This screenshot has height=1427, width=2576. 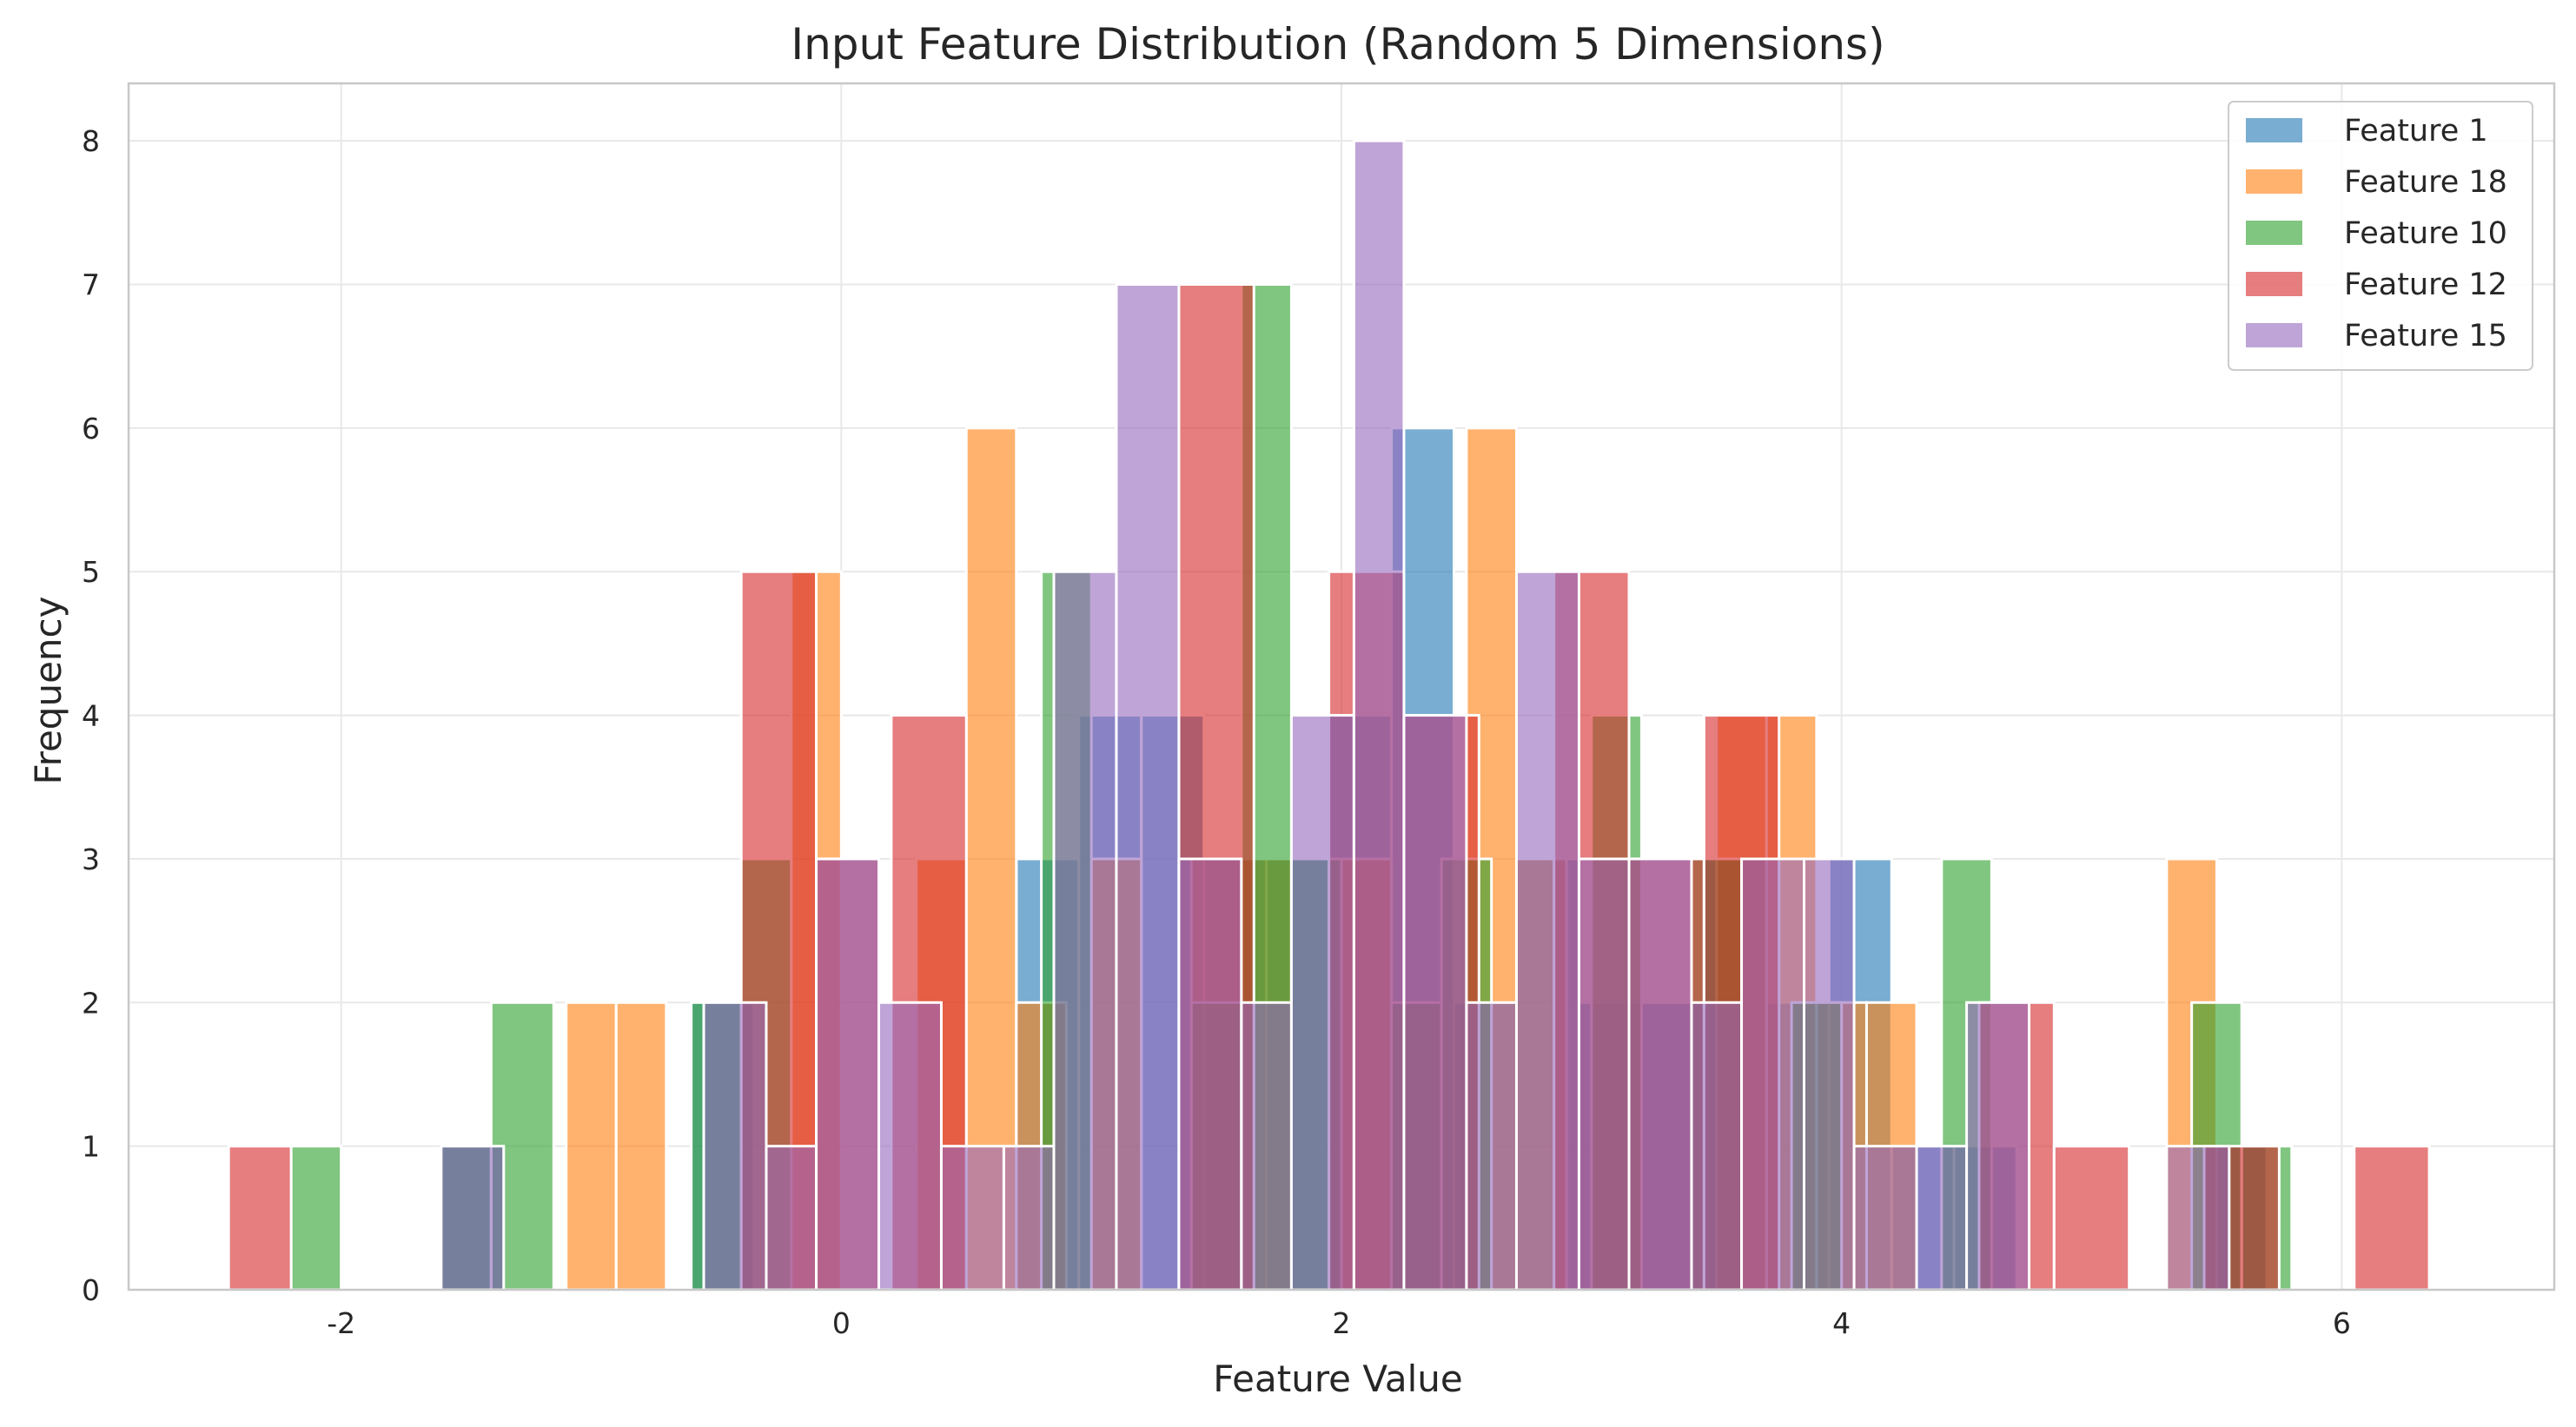 I want to click on y-tick-label: 6, so click(x=91, y=429).